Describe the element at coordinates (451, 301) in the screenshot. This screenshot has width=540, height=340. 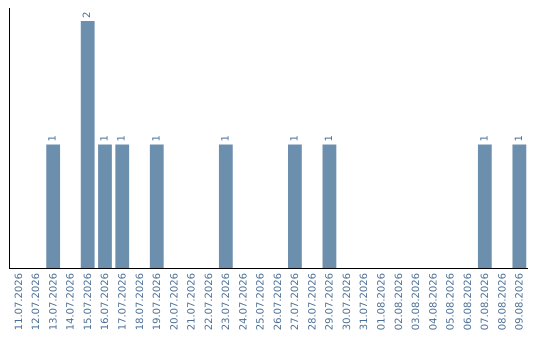
I see `x-tick-label: 05.08.2026` at that location.